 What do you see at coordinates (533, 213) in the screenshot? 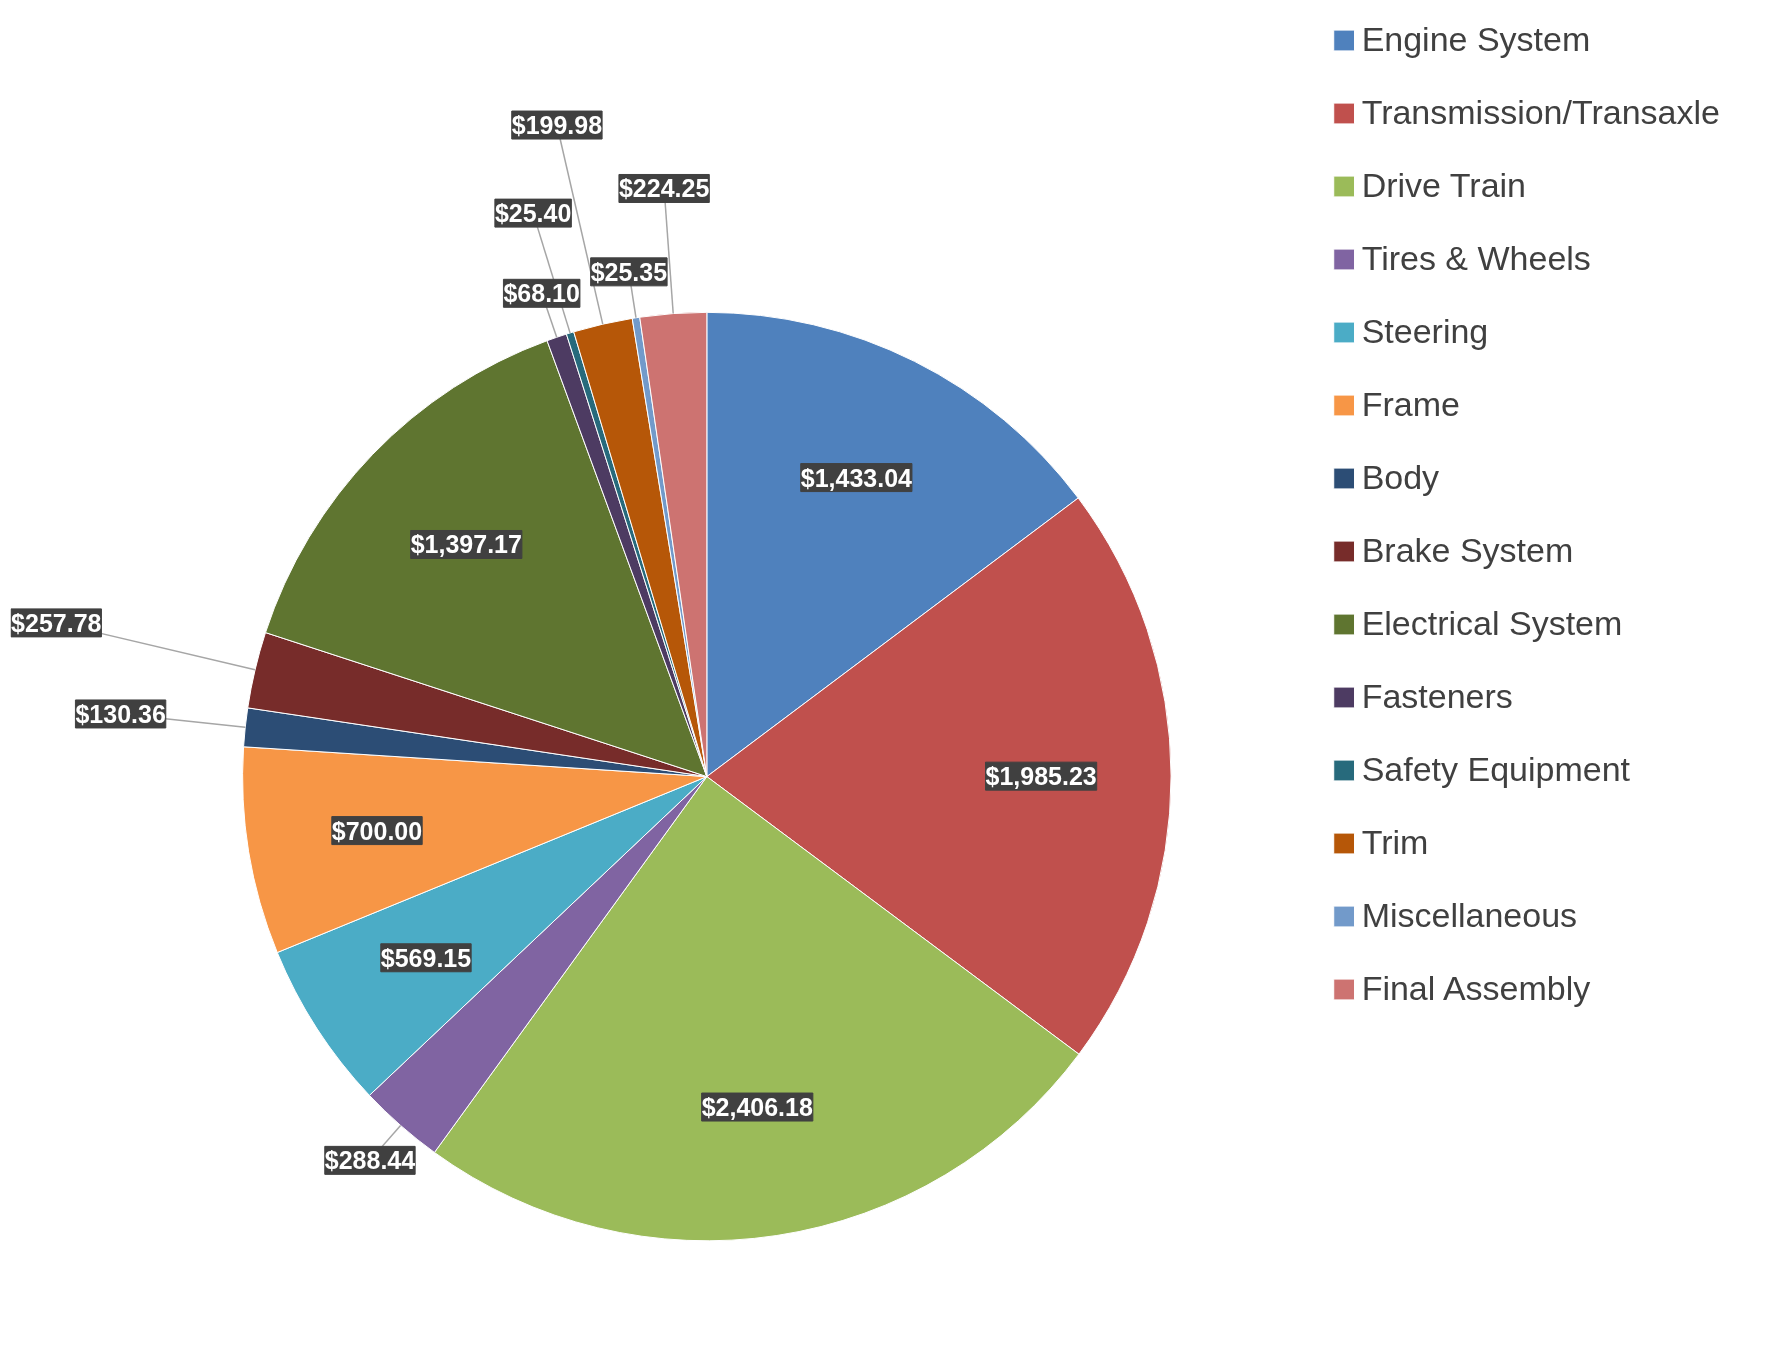
I see `data-label: $25.40` at bounding box center [533, 213].